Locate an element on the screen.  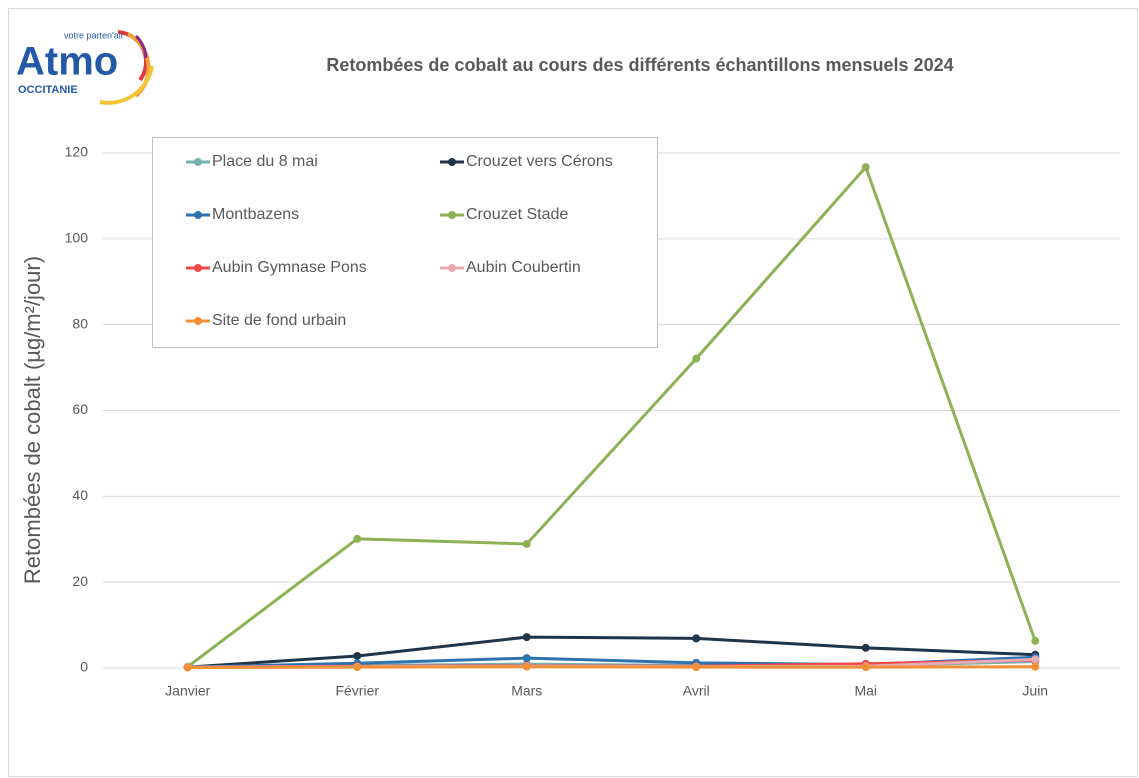
legend-item: Crouzet Stade is located at coordinates (504, 214).